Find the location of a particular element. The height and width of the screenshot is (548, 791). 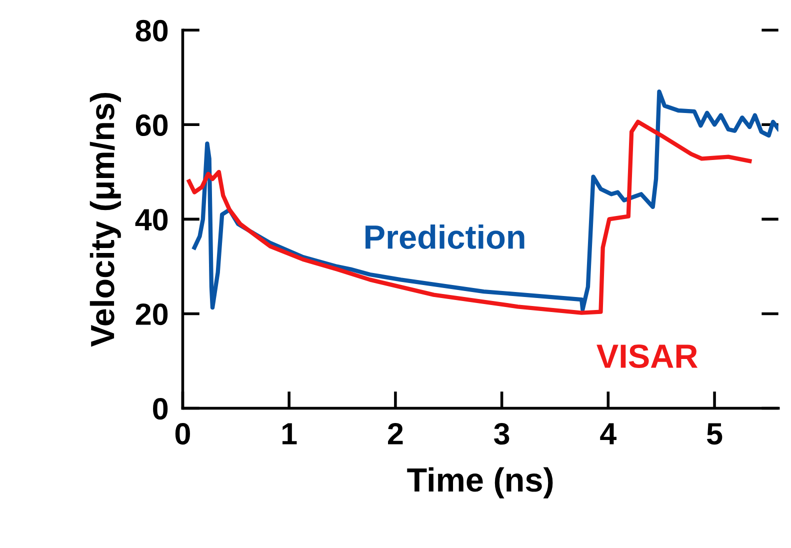

x-tick-label: 4 is located at coordinates (608, 433).